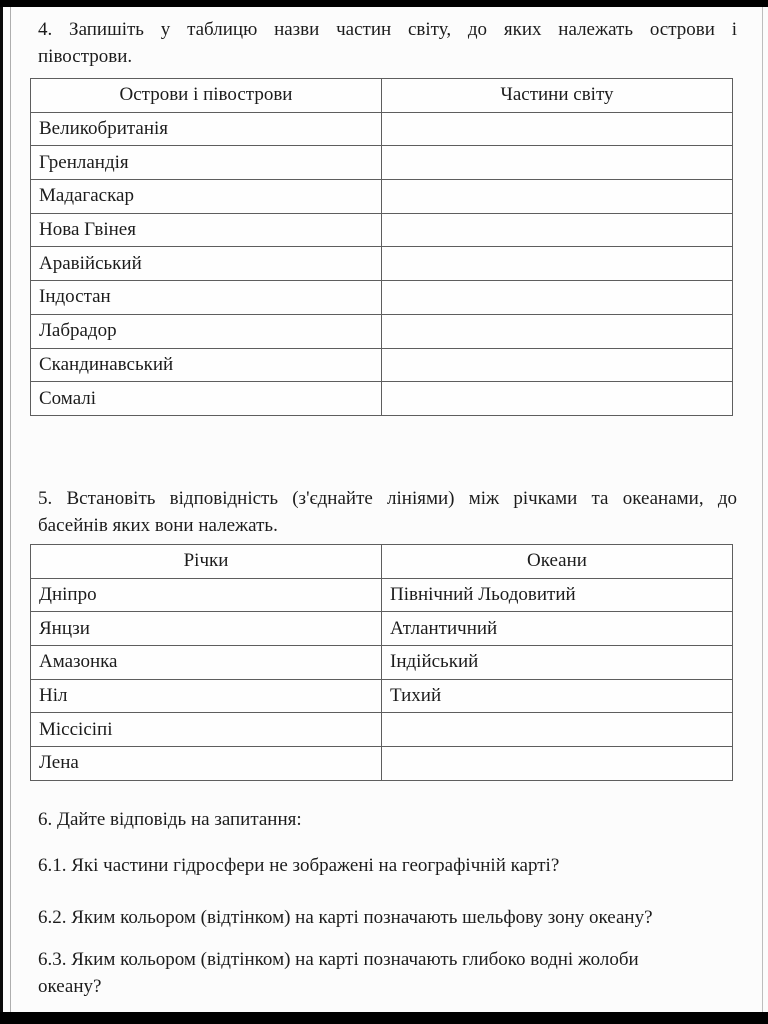  Describe the element at coordinates (557, 95) in the screenshot. I see `world-parts-header-cell: Частини світу` at that location.